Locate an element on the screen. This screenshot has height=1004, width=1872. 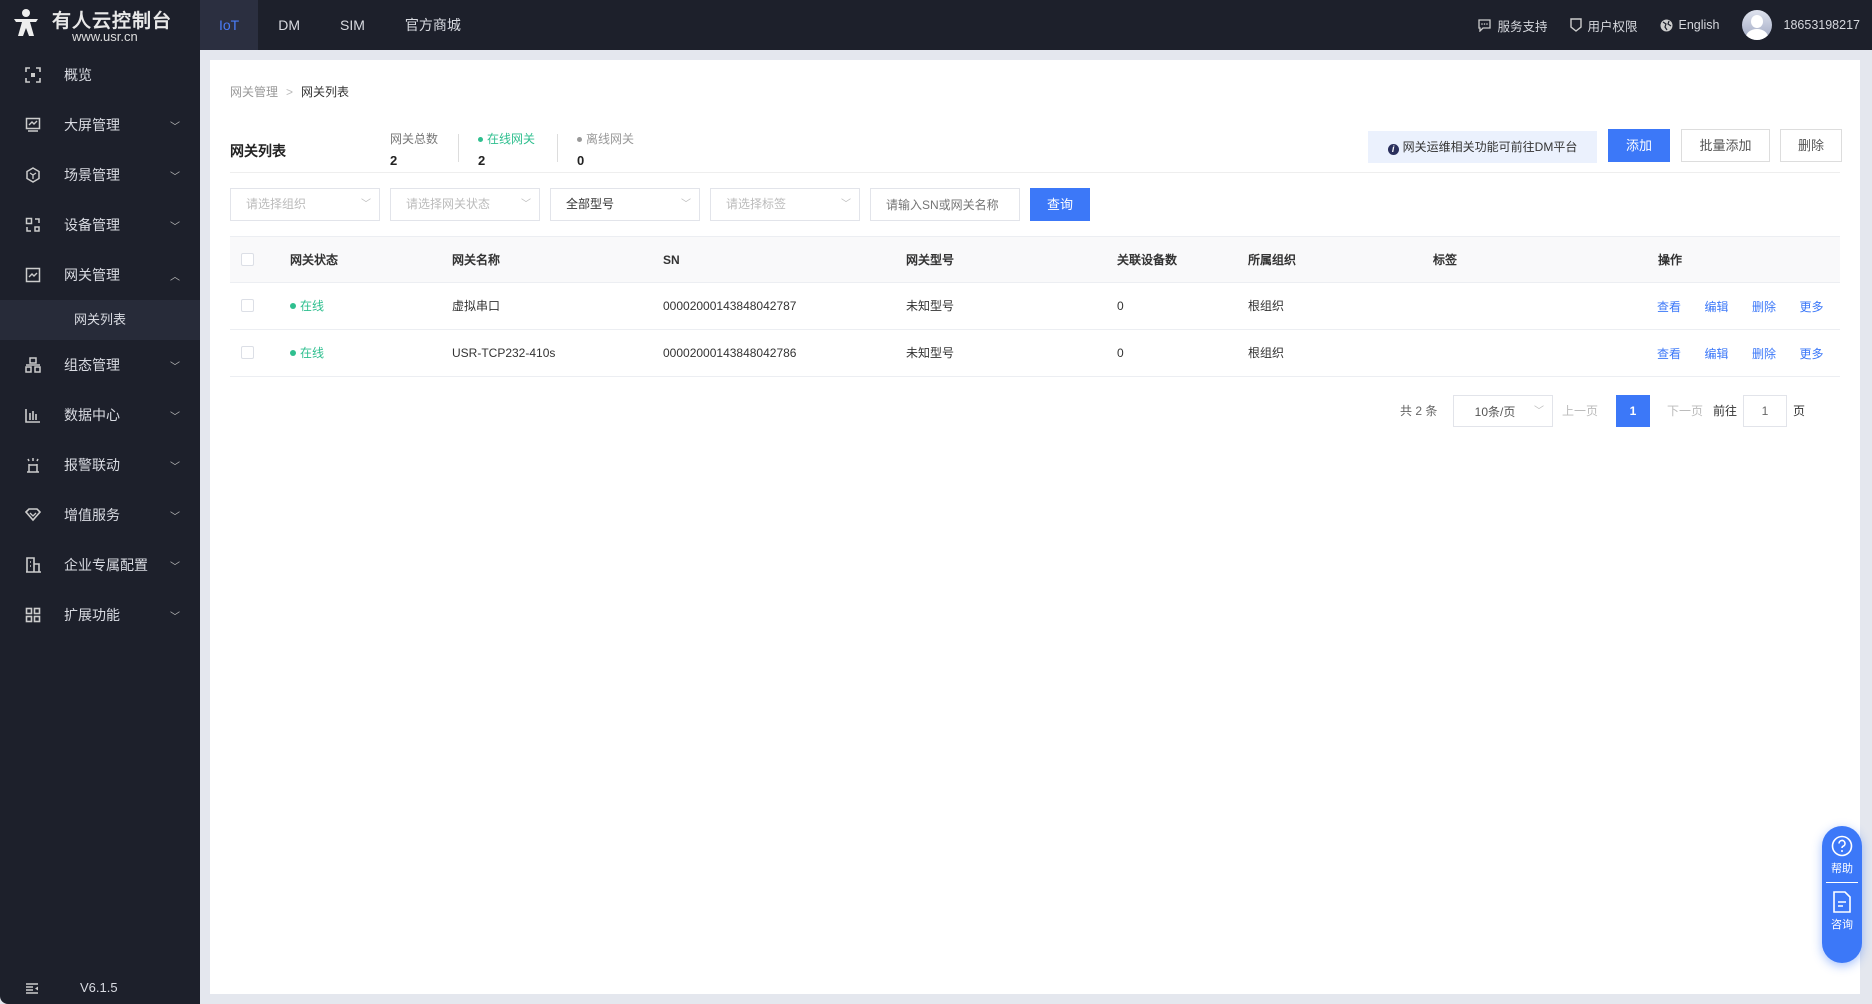
gateway-icon is located at coordinates (33, 275).